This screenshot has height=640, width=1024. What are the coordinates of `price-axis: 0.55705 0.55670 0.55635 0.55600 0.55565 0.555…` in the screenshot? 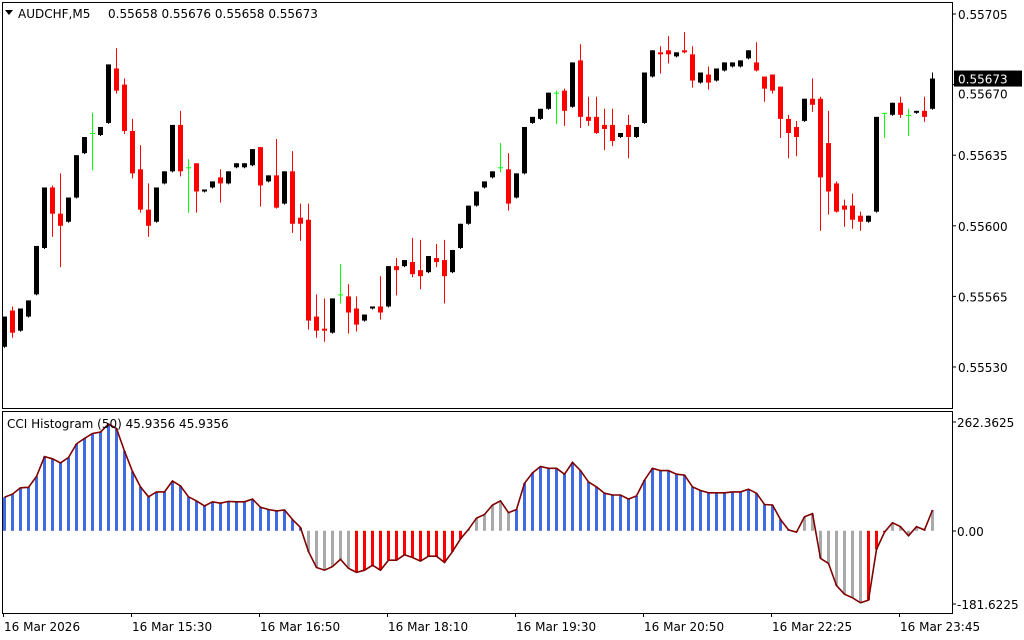 It's located at (987, 191).